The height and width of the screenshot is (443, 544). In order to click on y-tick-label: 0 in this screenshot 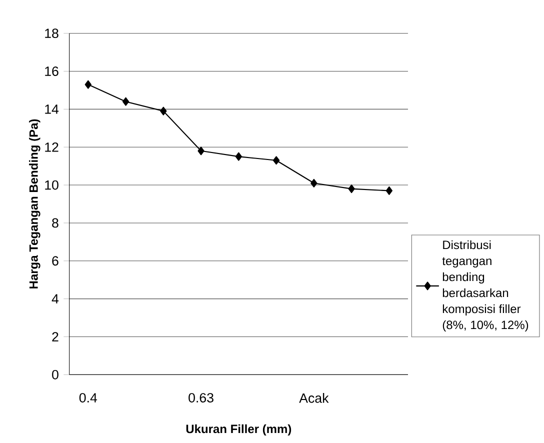, I will do `click(55, 375)`.